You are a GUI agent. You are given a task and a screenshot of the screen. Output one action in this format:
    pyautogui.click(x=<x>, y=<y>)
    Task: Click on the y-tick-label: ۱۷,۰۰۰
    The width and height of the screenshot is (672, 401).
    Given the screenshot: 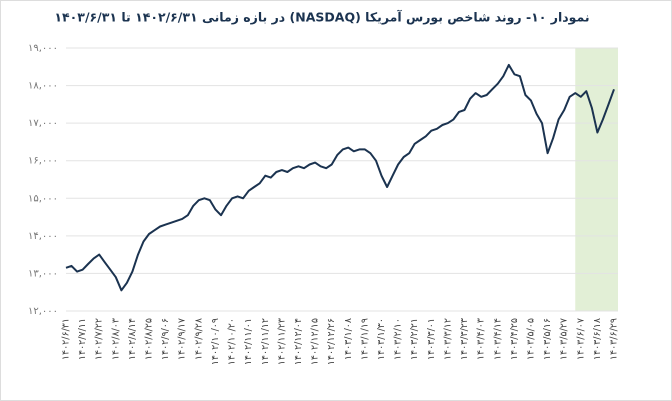 What is the action you would take?
    pyautogui.click(x=43, y=123)
    